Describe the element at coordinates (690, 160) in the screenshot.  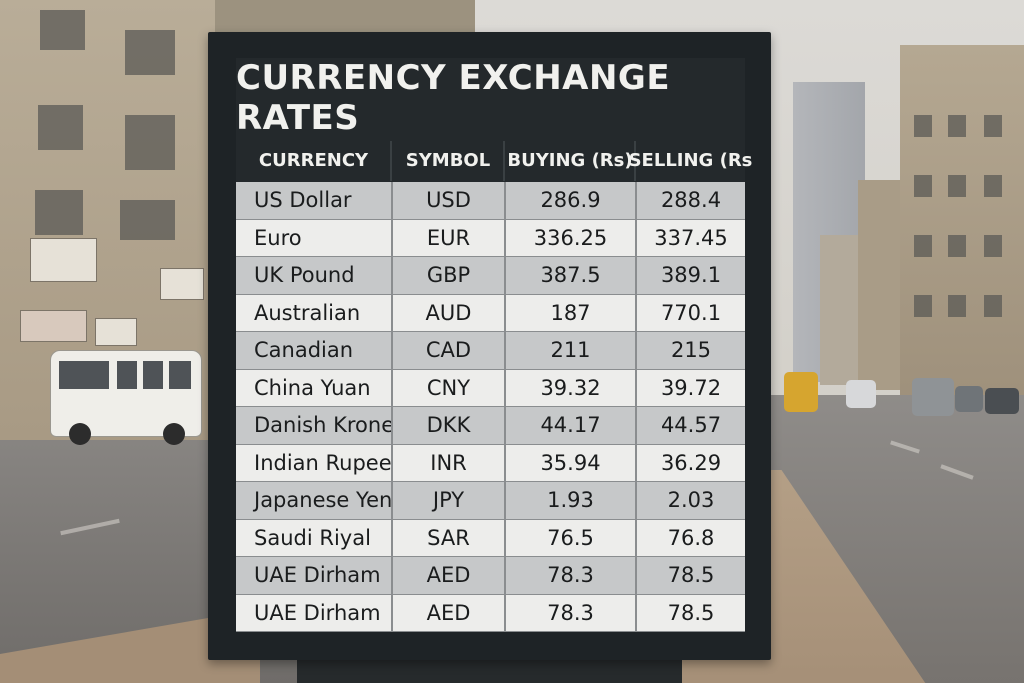
I see `header-selling: SELLING (Rs` at that location.